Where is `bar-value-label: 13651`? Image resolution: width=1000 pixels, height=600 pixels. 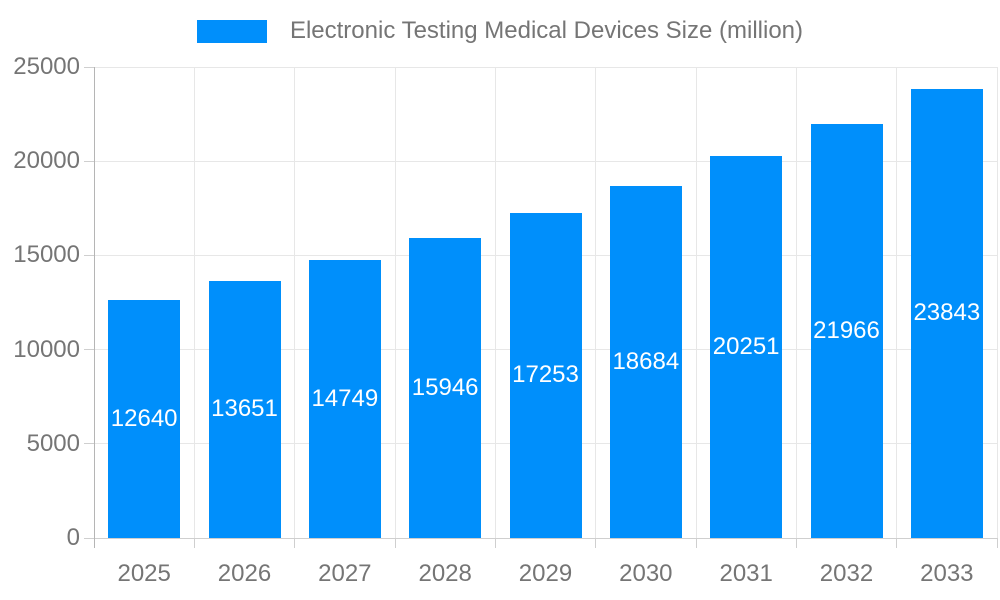 bar-value-label: 13651 is located at coordinates (244, 409).